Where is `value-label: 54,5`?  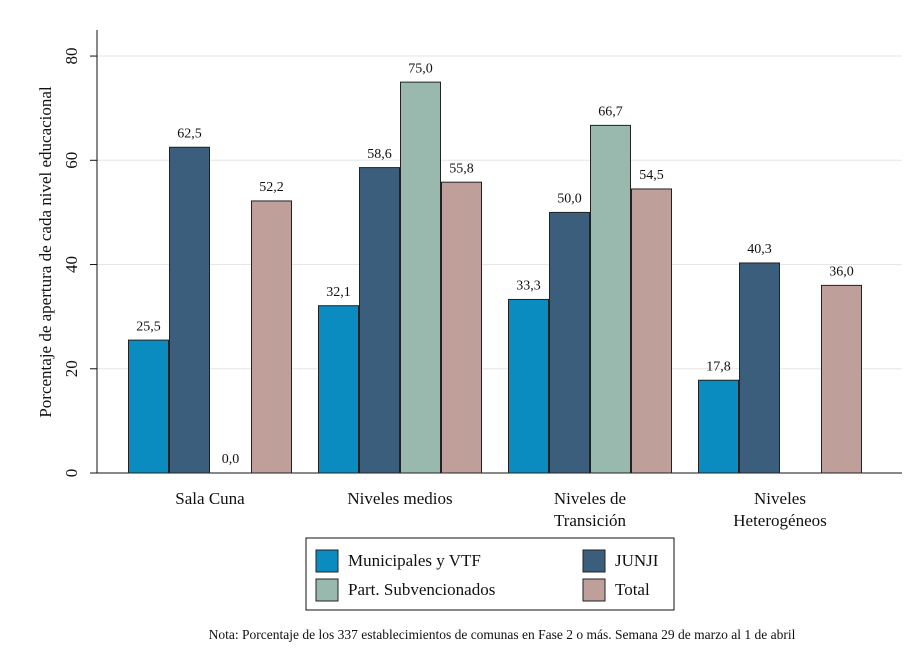 value-label: 54,5 is located at coordinates (651, 175).